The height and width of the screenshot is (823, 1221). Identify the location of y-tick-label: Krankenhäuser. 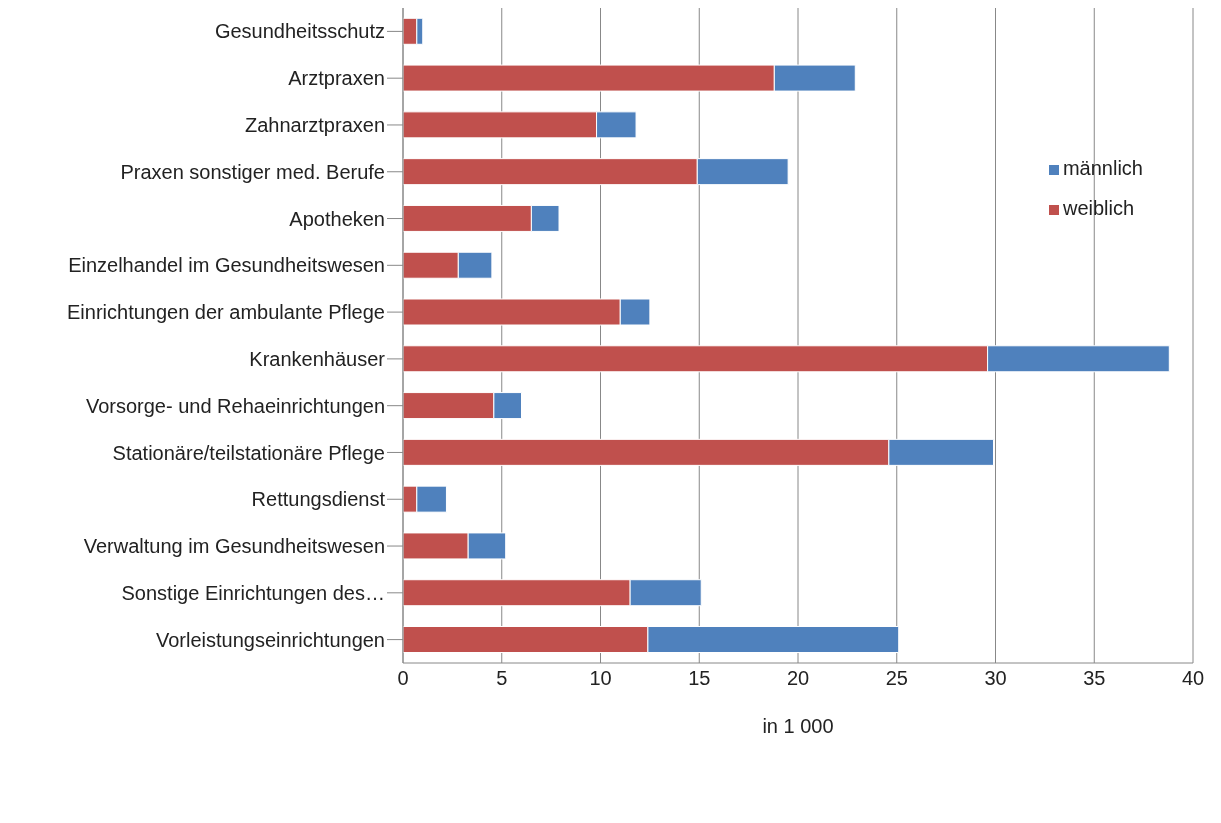
(317, 358).